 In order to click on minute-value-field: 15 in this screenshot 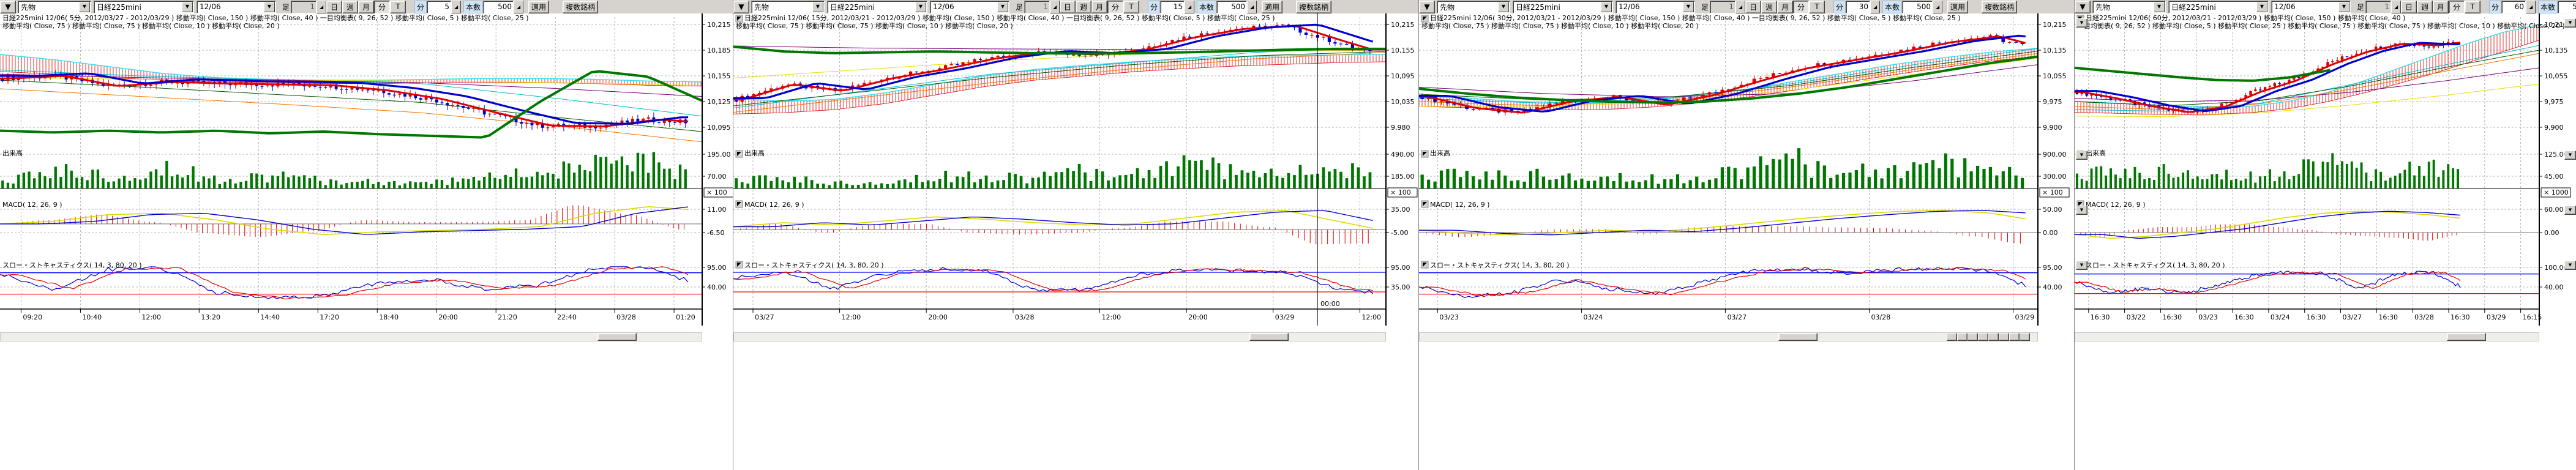, I will do `click(1172, 6)`.